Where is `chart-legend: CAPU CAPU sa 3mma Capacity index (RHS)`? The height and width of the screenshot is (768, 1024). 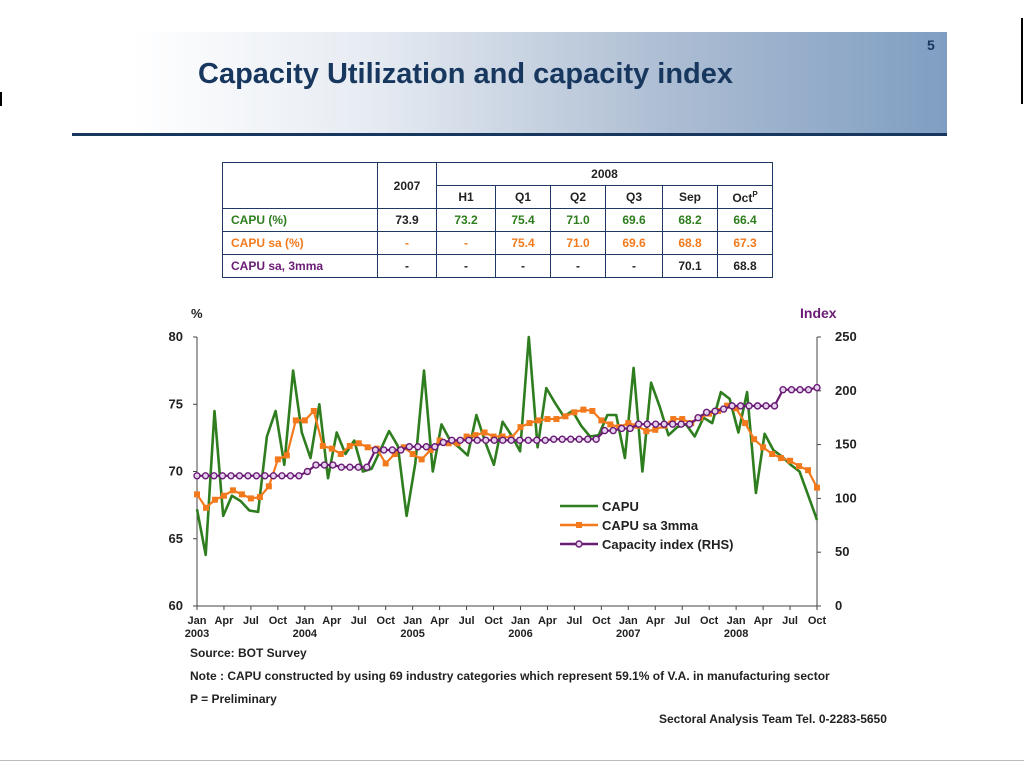
chart-legend: CAPU CAPU sa 3mma Capacity index (RHS) is located at coordinates (646, 525).